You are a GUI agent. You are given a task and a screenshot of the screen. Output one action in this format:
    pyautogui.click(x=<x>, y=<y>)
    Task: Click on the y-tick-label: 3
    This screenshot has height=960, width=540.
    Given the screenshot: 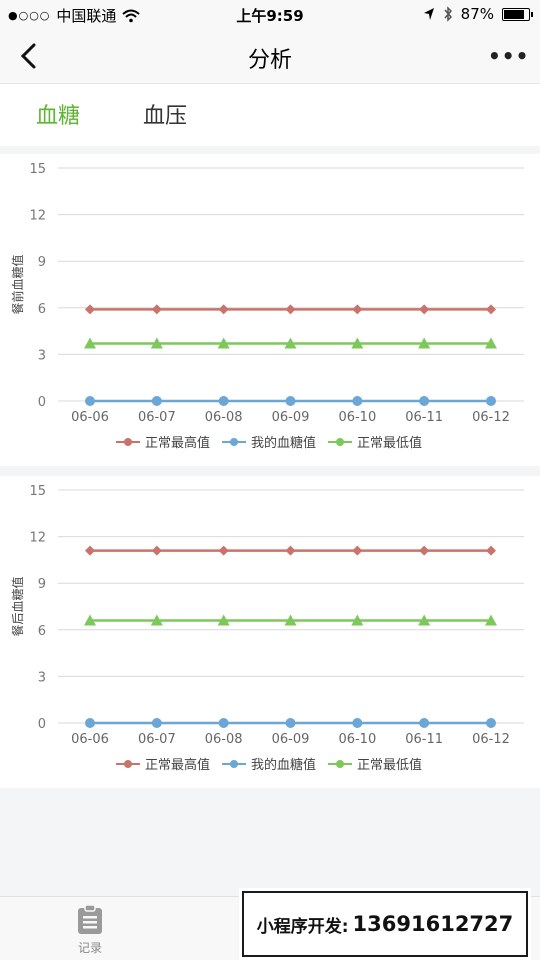 What is the action you would take?
    pyautogui.click(x=42, y=355)
    